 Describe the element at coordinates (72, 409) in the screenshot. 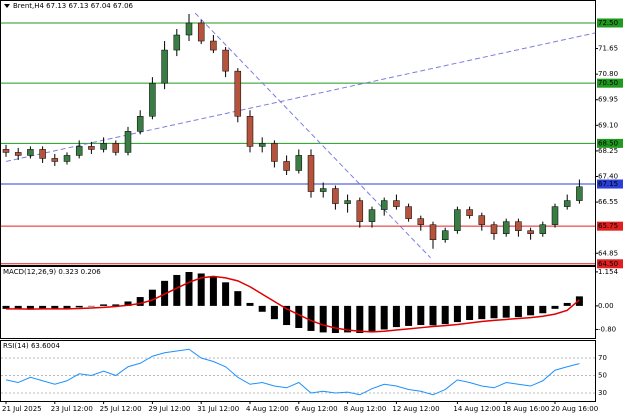

I see `x-tick-label: 23 Jul 12:00` at that location.